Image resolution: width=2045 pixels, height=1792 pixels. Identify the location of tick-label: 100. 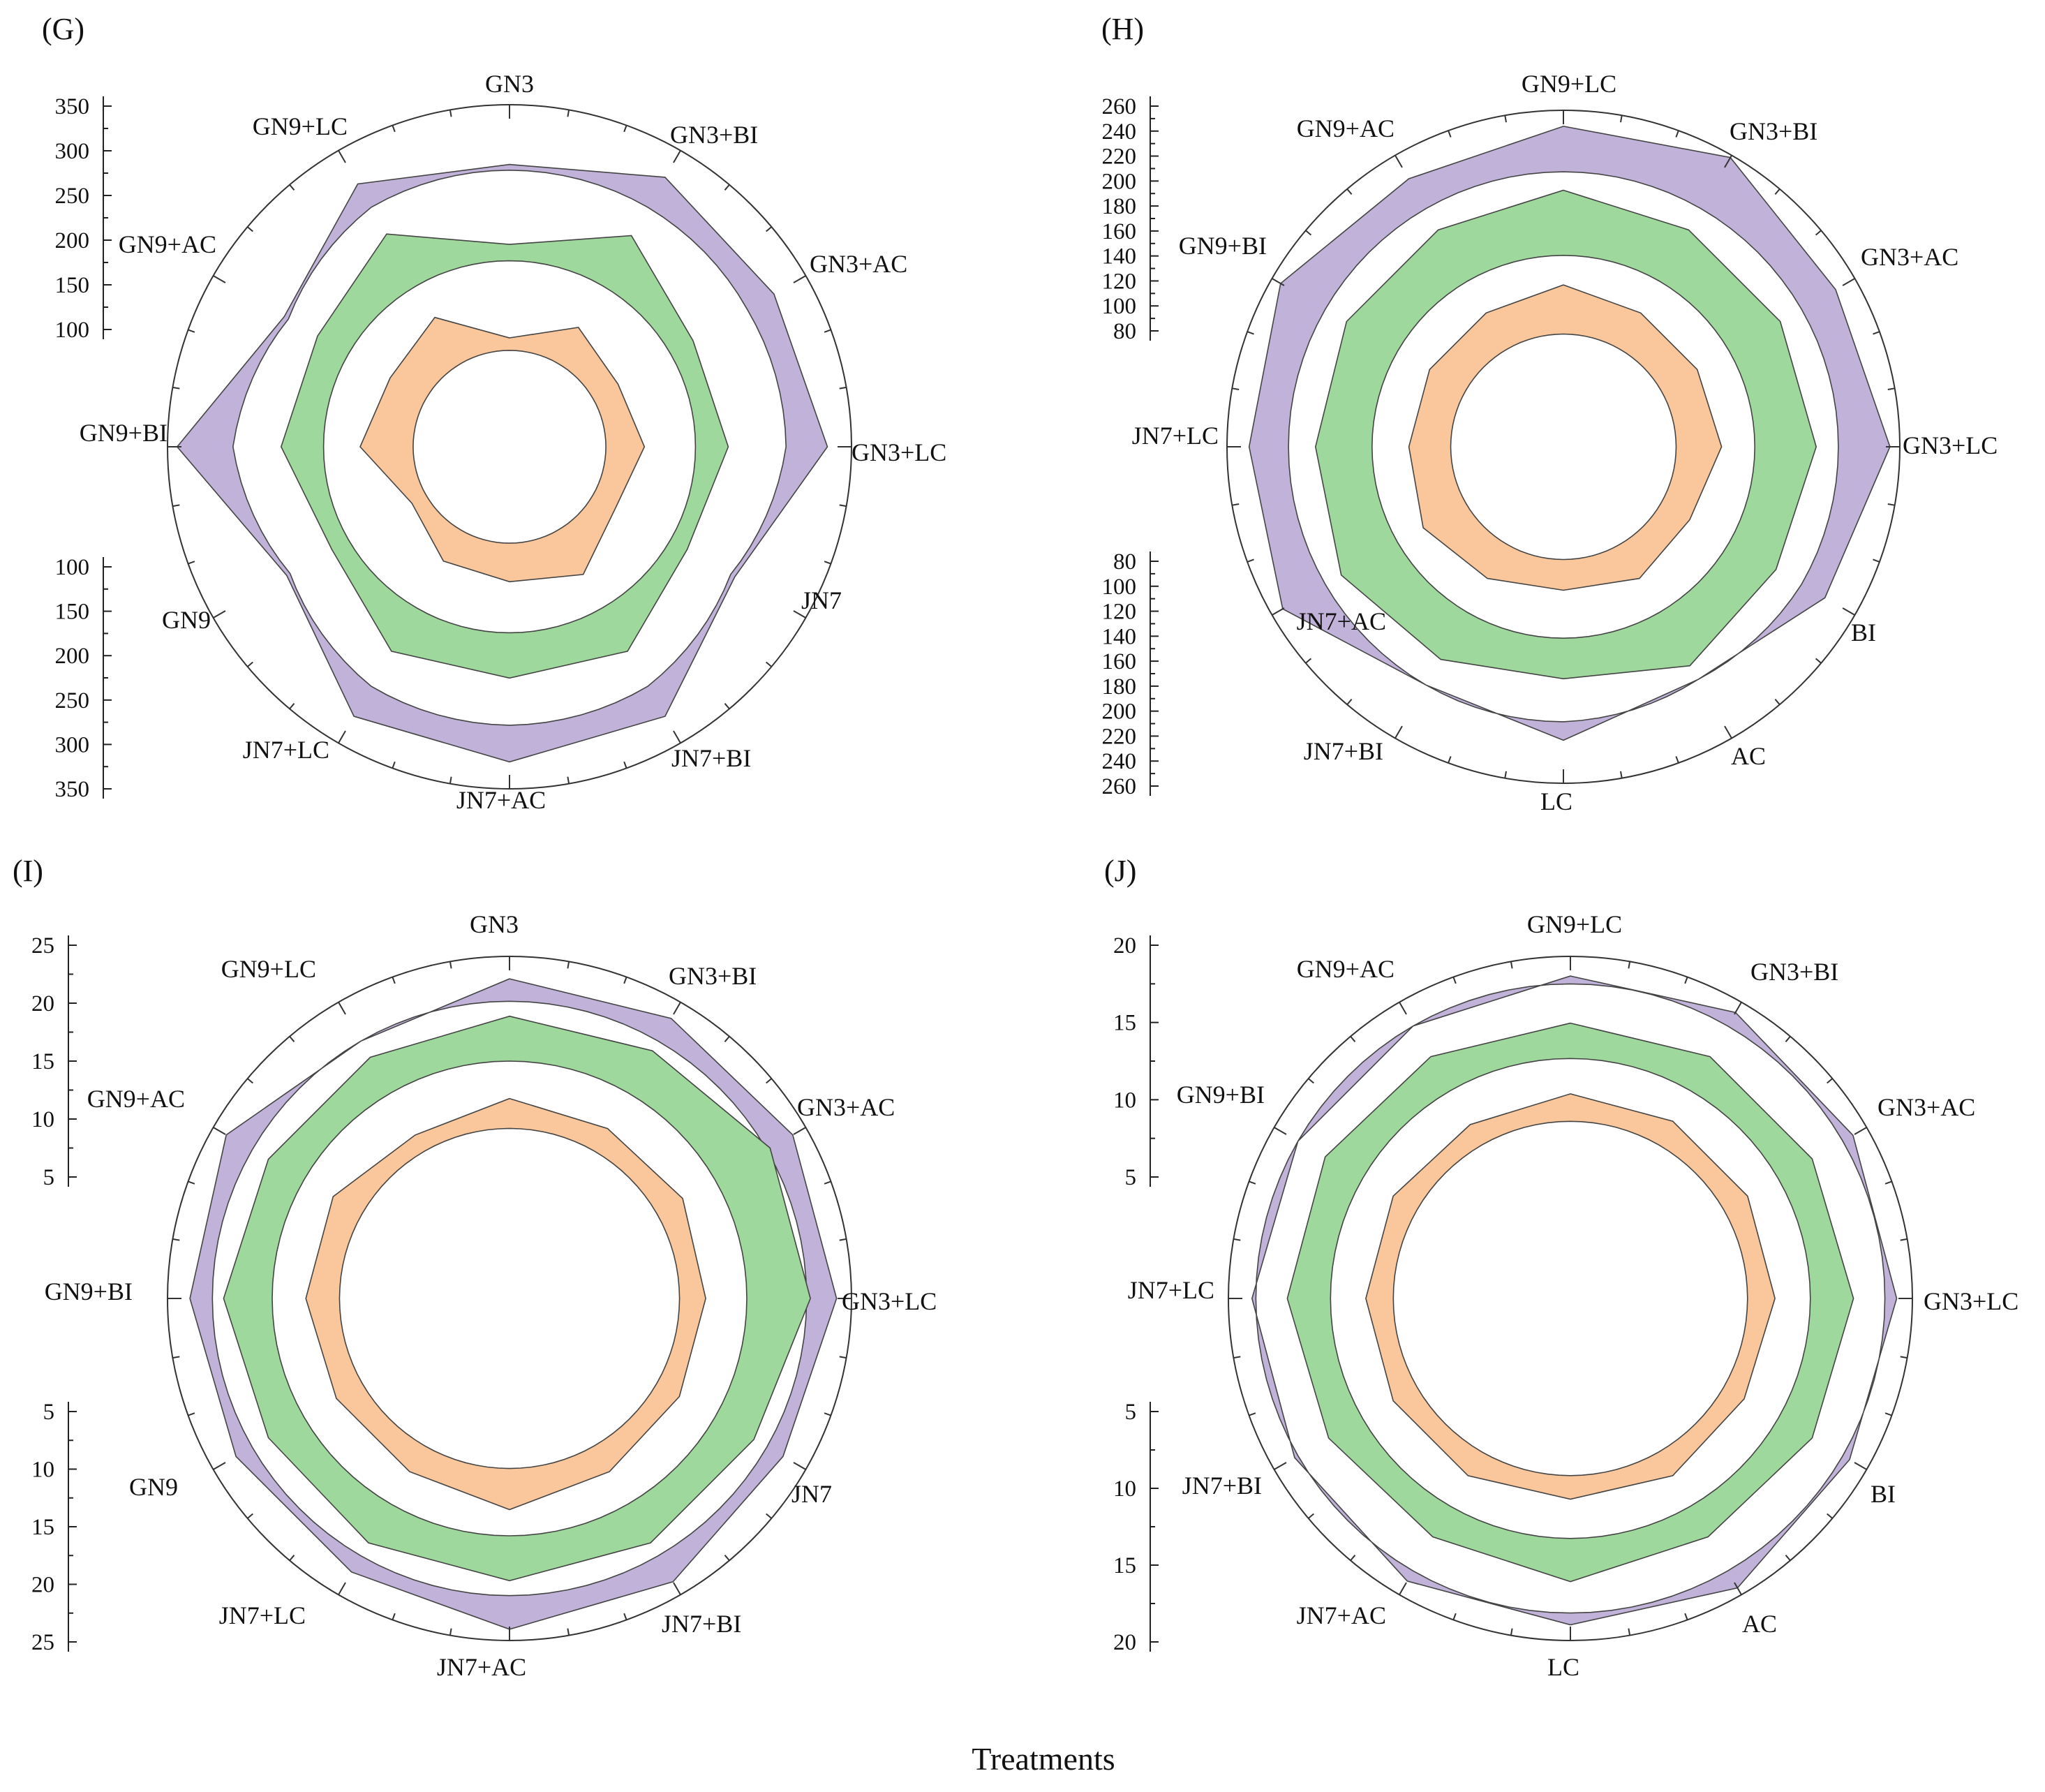
(72, 568).